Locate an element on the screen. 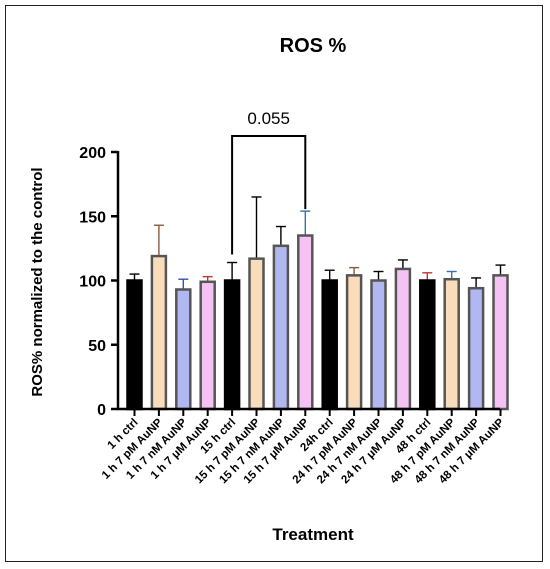 The height and width of the screenshot is (569, 550). y-tick-label: 150 is located at coordinates (92, 217).